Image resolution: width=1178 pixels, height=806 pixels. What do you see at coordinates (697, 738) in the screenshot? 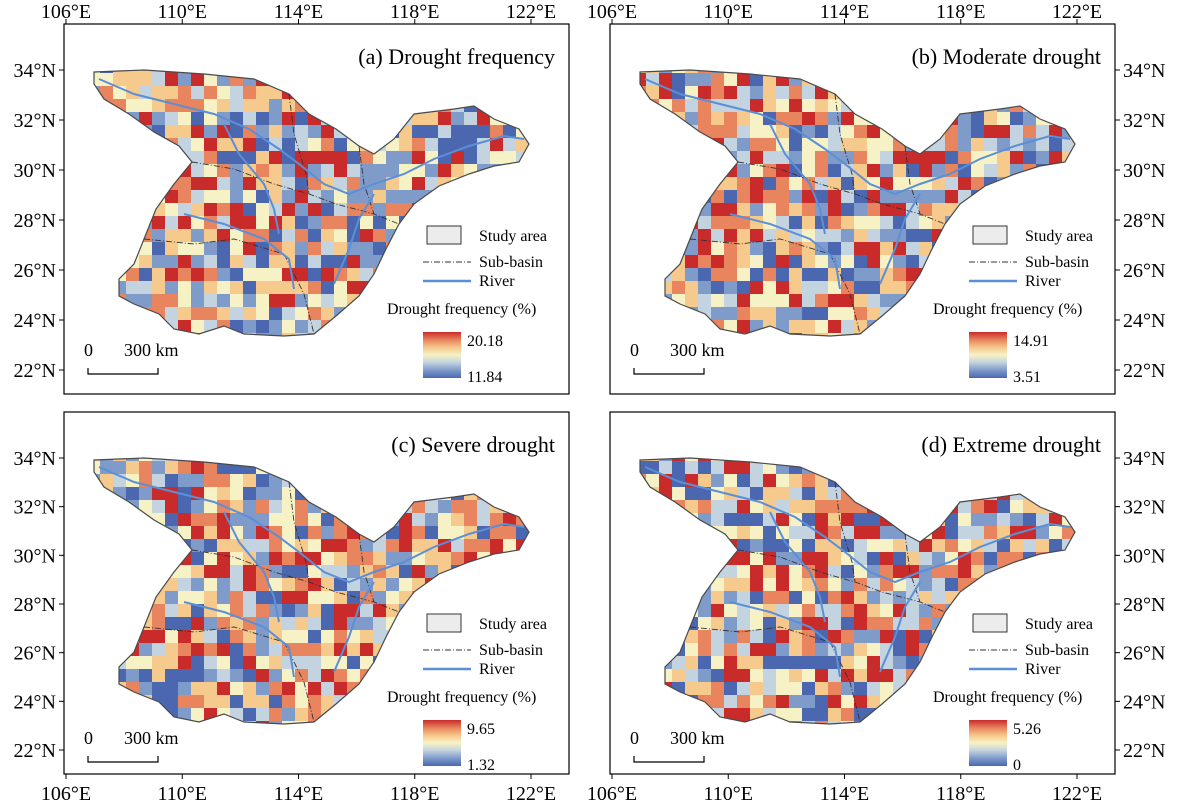
I see `scalebar-distance-label: 300 km` at bounding box center [697, 738].